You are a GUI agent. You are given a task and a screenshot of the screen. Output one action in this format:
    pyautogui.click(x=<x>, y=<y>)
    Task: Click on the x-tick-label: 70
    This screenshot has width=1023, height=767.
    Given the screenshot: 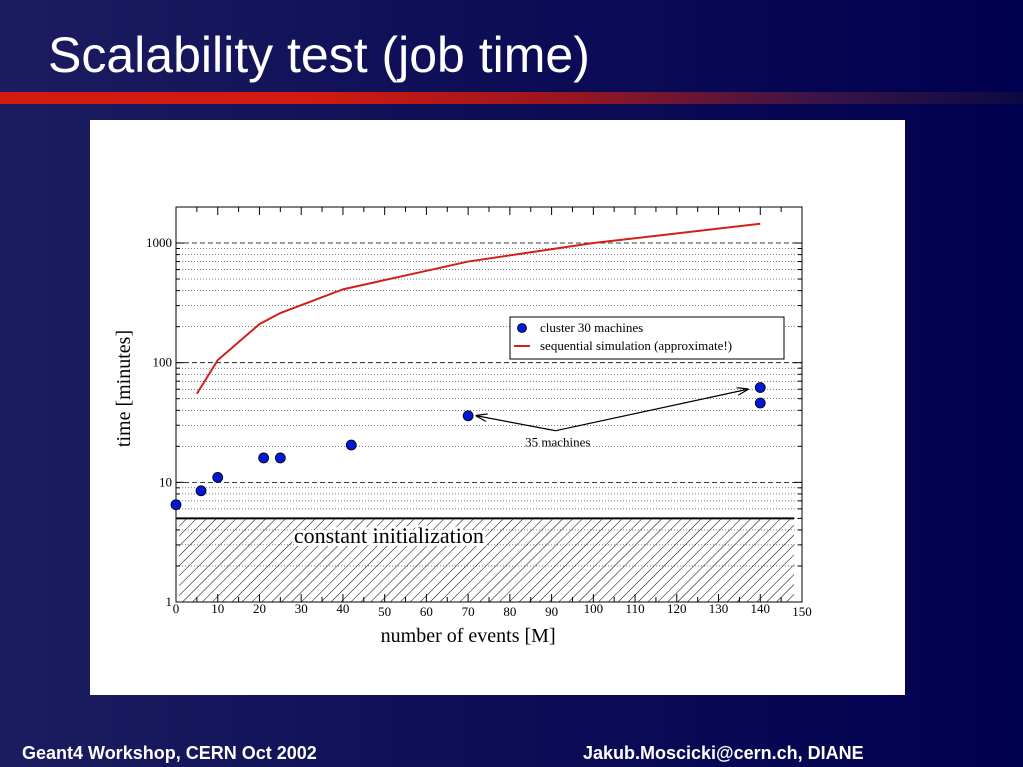 What is the action you would take?
    pyautogui.click(x=468, y=611)
    